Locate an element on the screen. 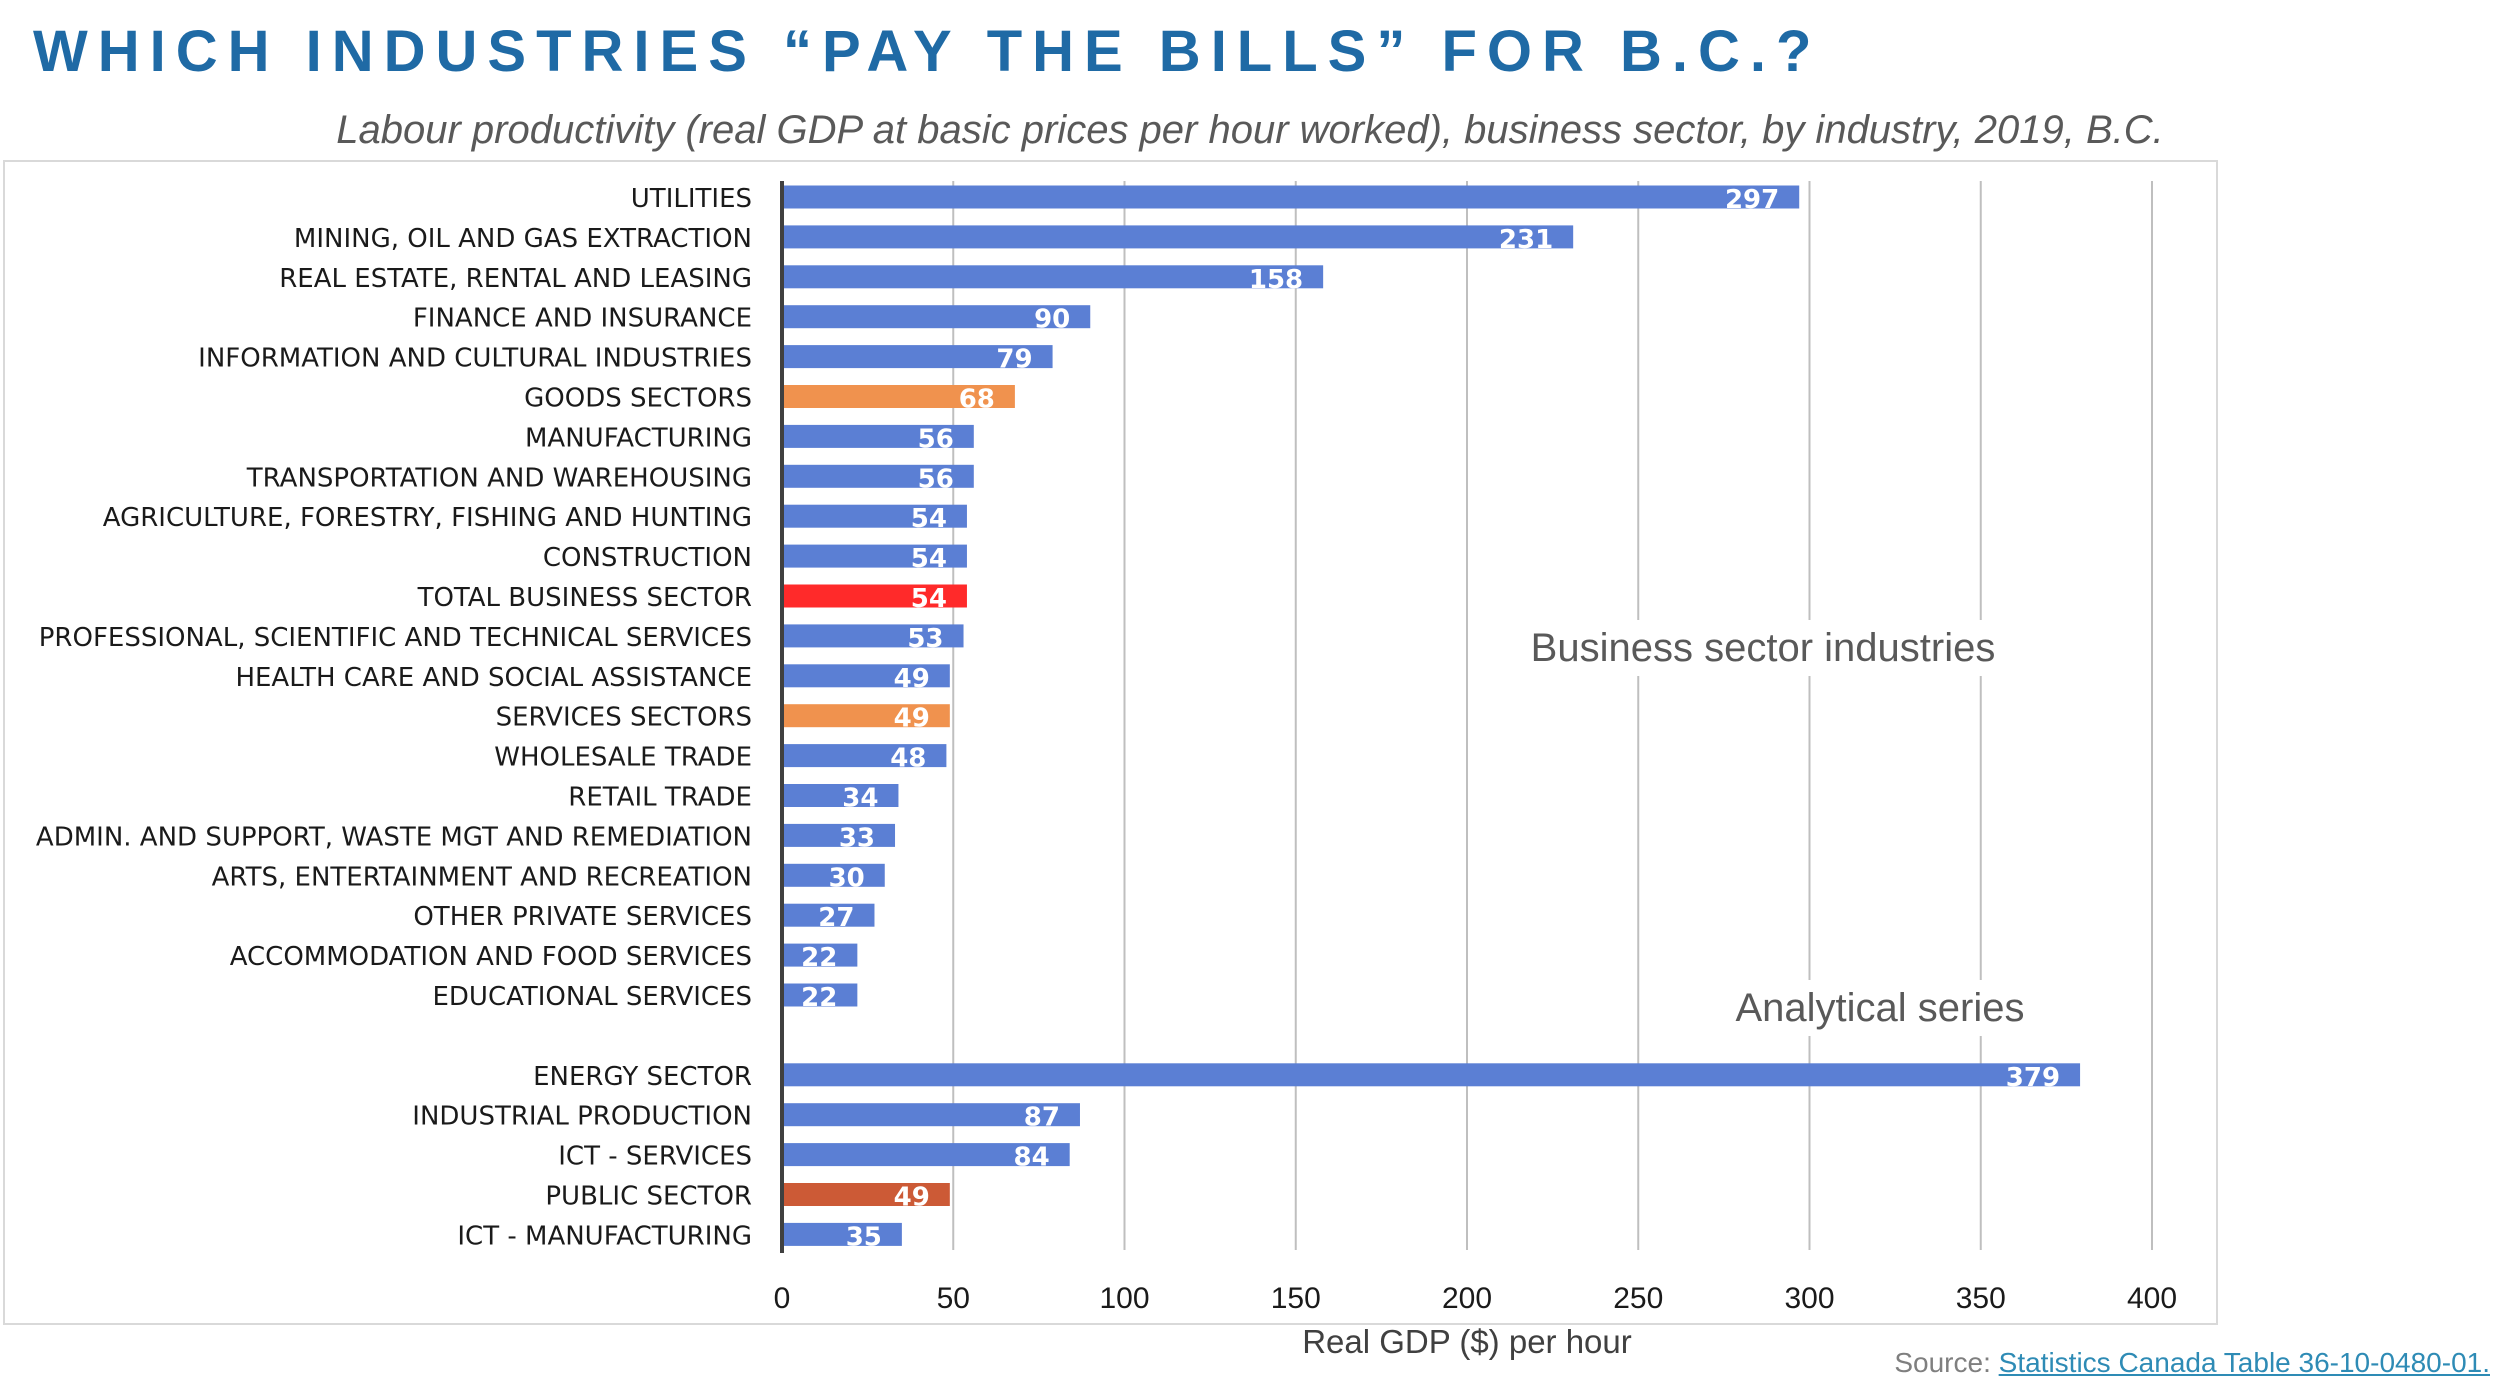 The width and height of the screenshot is (2500, 1385). data-label-ict-services: 84 is located at coordinates (1032, 1158).